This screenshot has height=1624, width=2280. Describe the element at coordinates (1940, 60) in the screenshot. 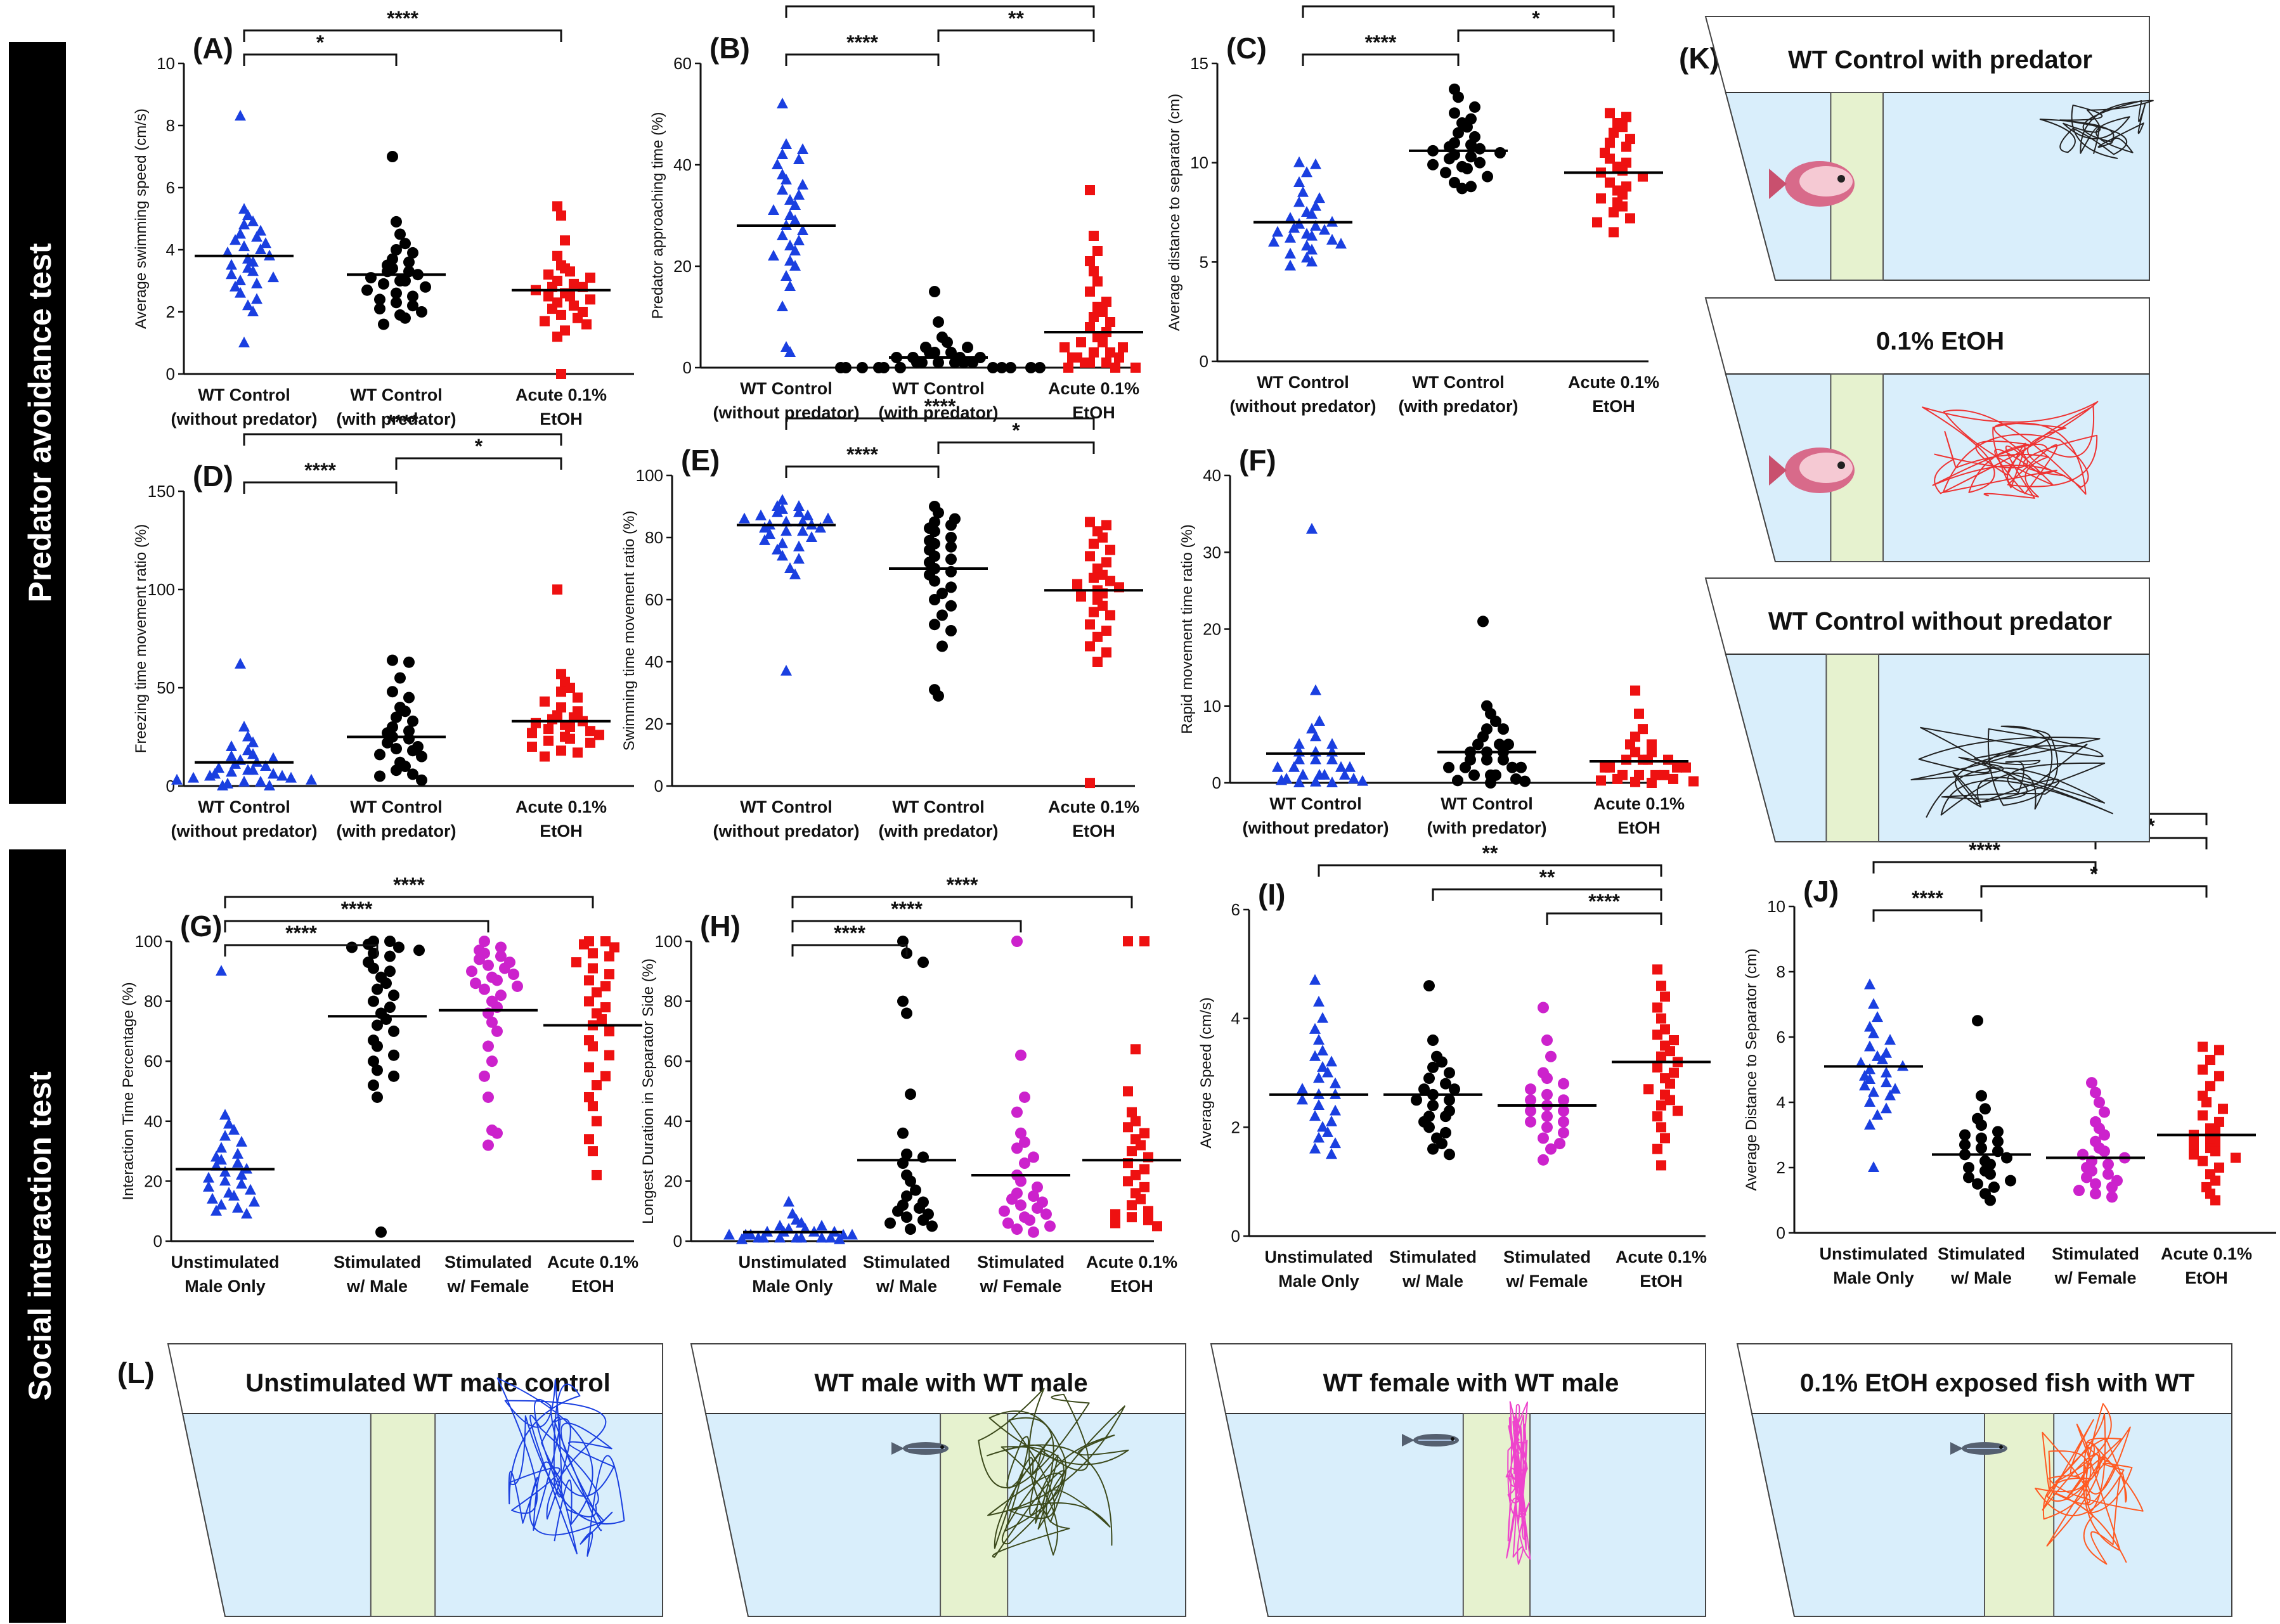

I see `tank-title: WT Control with predator` at that location.